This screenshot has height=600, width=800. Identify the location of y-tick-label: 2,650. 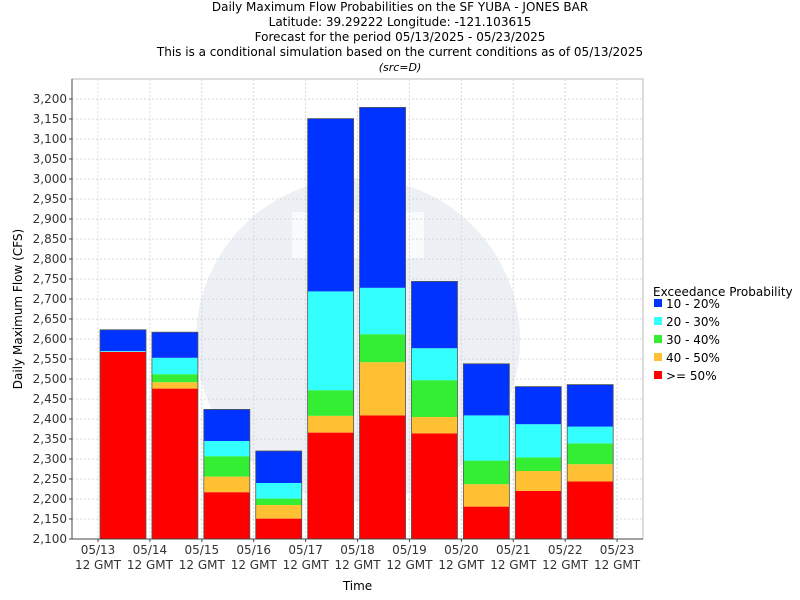
(50, 319).